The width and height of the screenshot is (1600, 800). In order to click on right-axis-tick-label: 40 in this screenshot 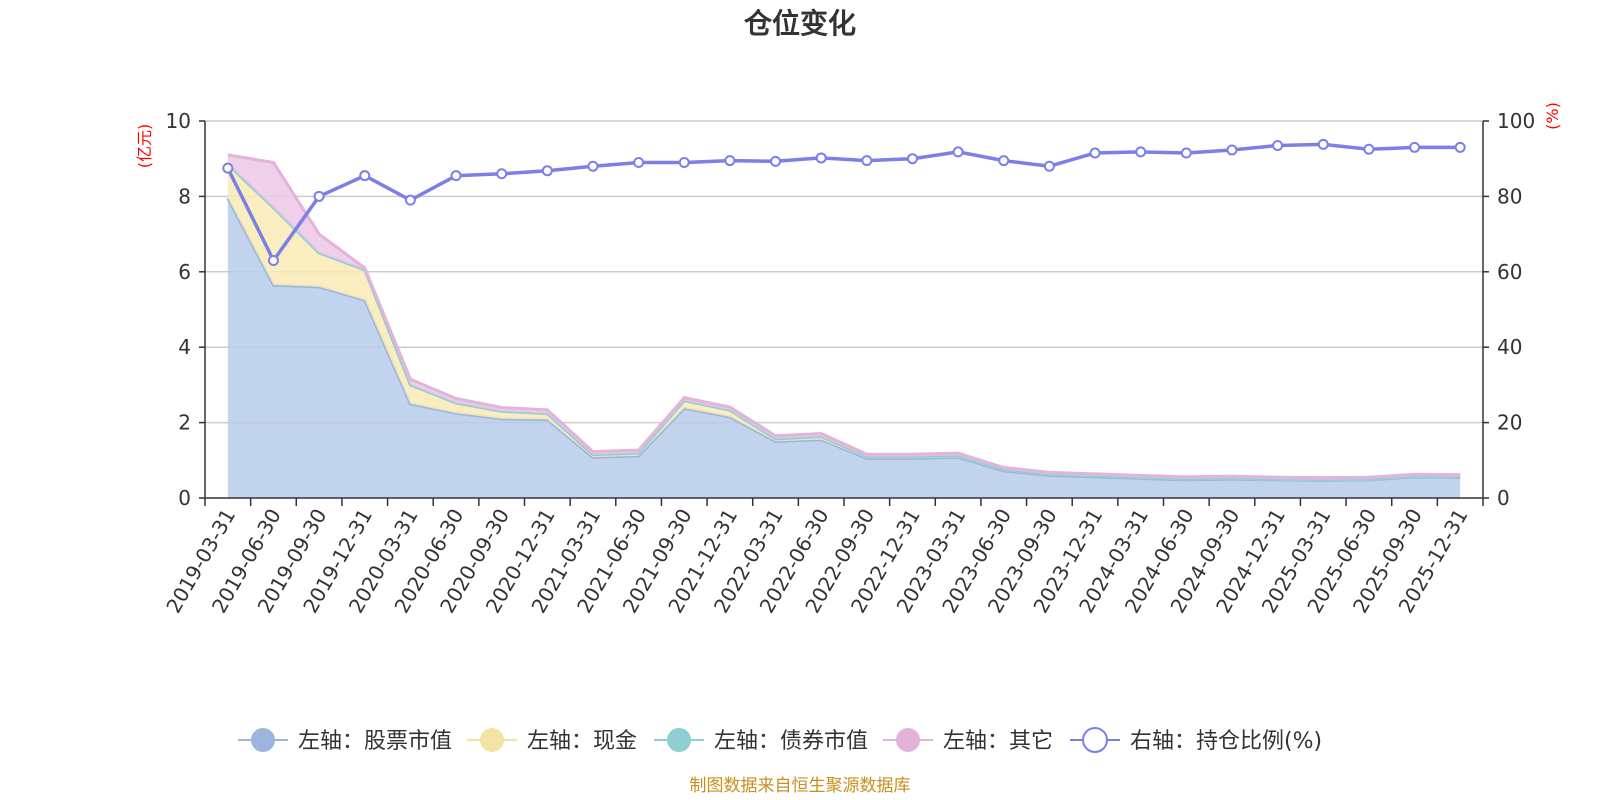, I will do `click(1509, 347)`.